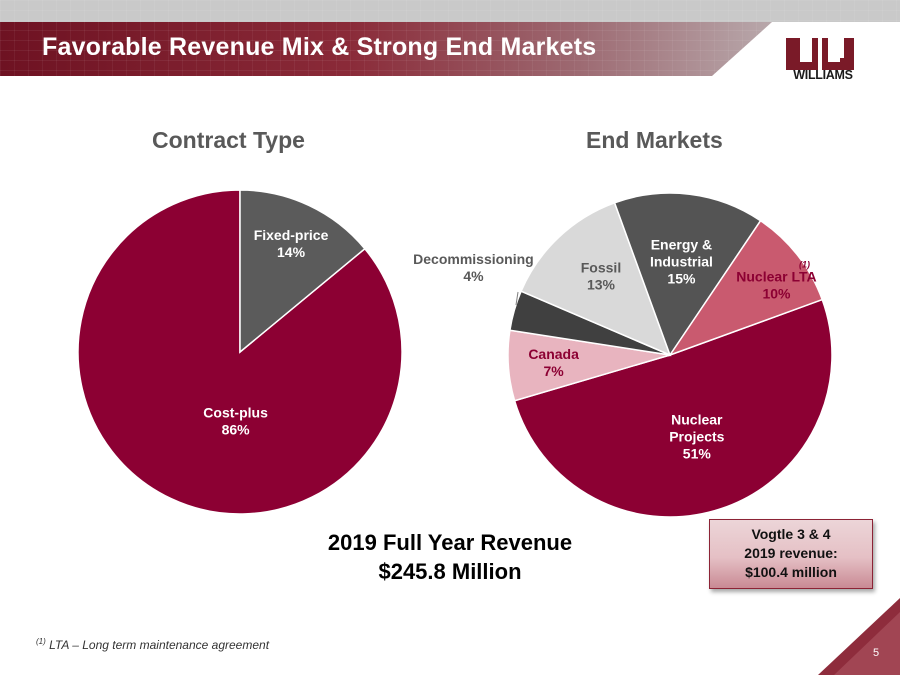 Image resolution: width=900 pixels, height=675 pixels. Describe the element at coordinates (236, 429) in the screenshot. I see `pie-value-cost-plus: 86%` at that location.